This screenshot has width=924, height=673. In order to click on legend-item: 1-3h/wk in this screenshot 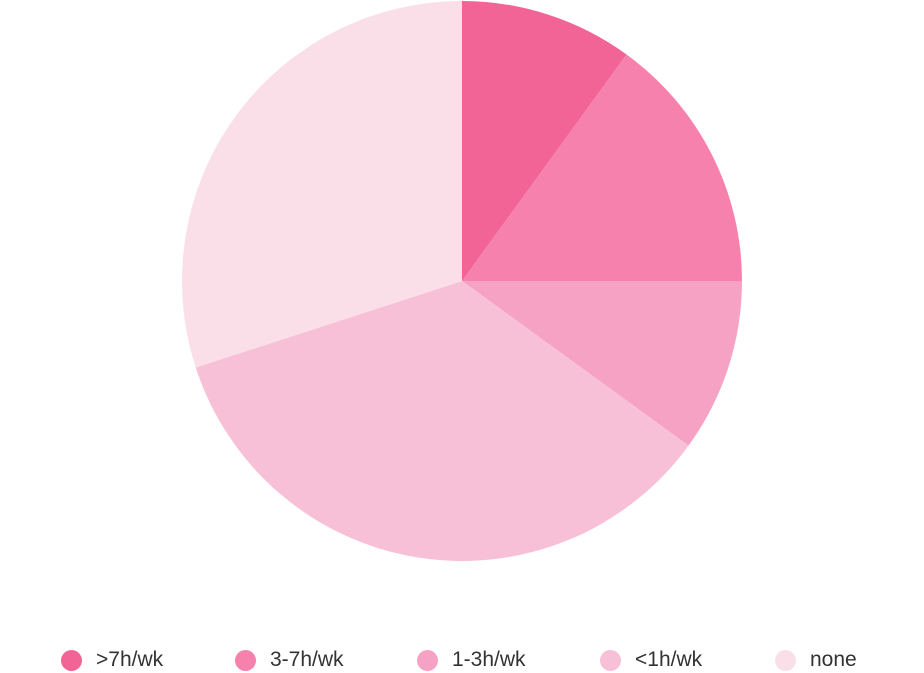, I will do `click(471, 658)`.